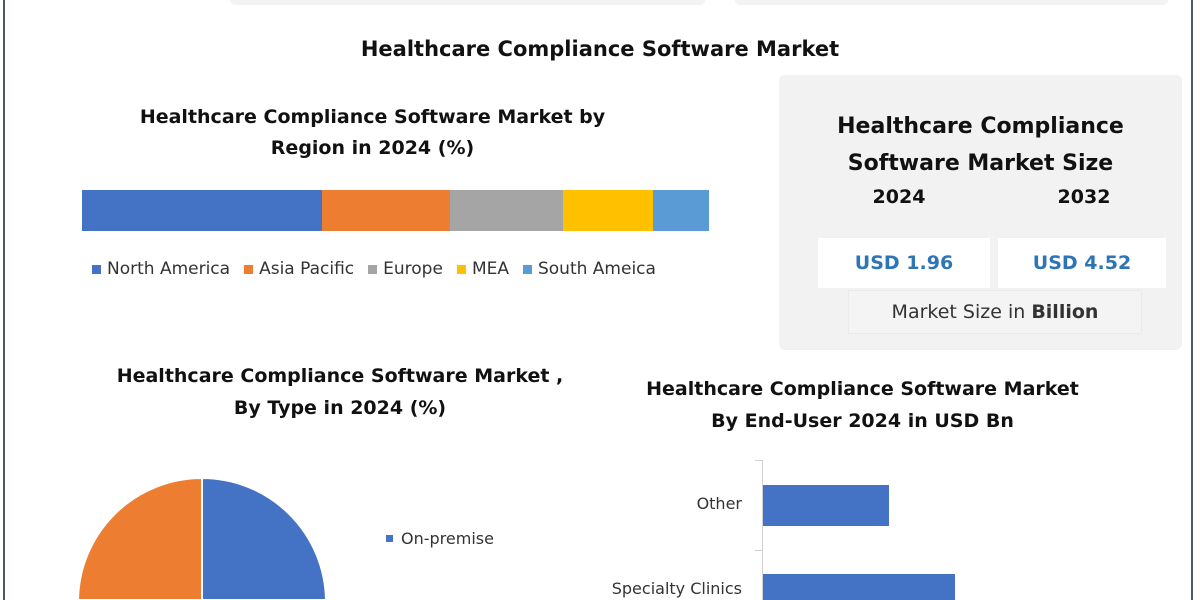  I want to click on pie-slice-cloud, so click(140, 538).